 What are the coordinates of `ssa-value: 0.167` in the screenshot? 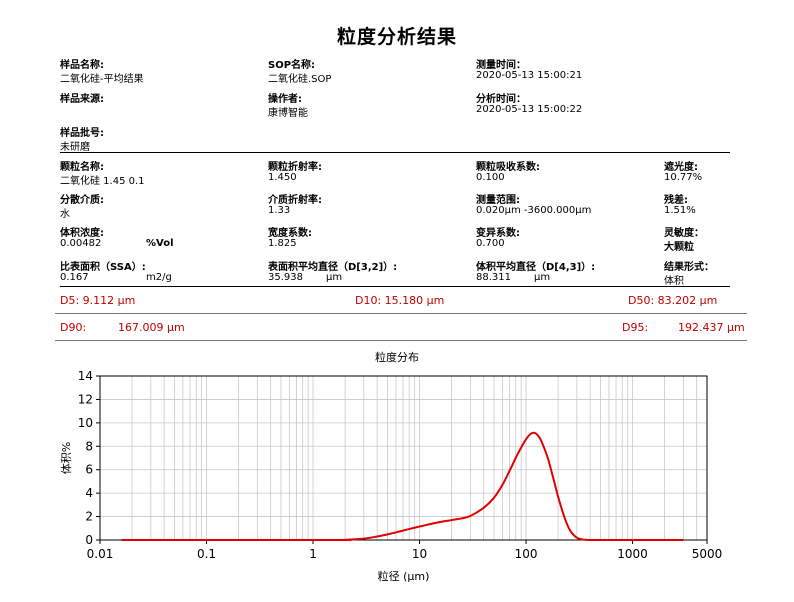 It's located at (74, 277).